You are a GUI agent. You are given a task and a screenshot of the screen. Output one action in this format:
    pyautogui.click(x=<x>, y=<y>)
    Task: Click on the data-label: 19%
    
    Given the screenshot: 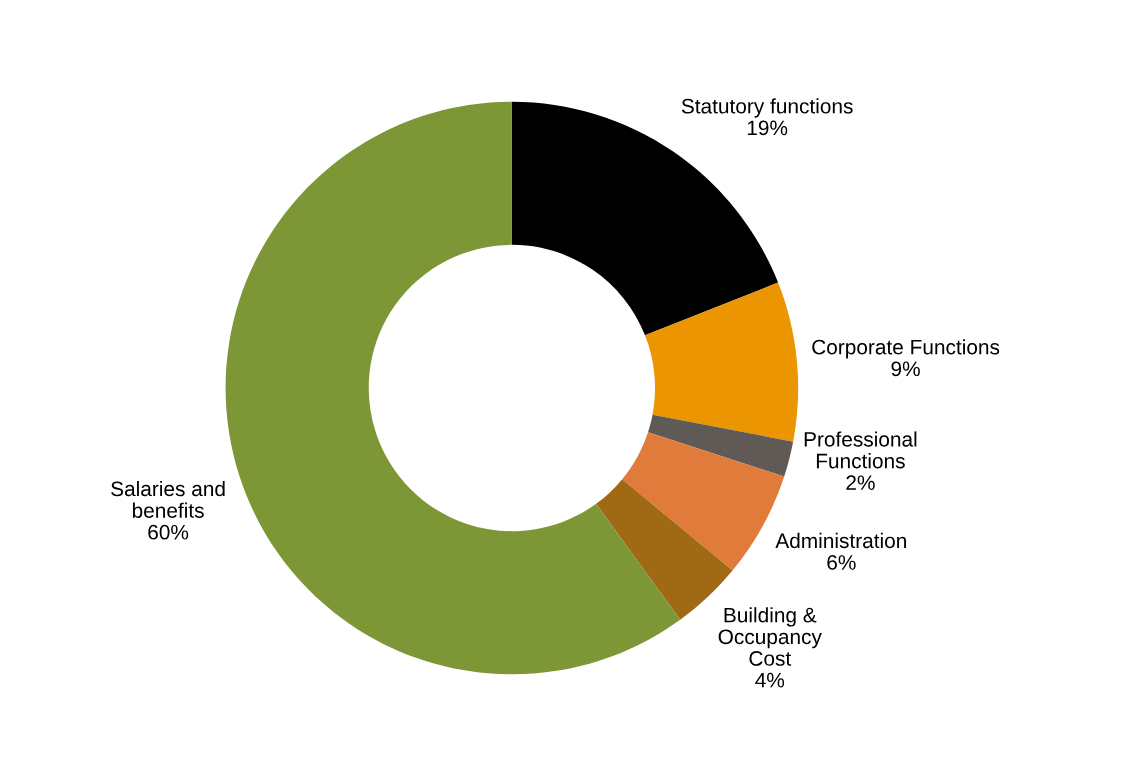 What is the action you would take?
    pyautogui.click(x=767, y=128)
    